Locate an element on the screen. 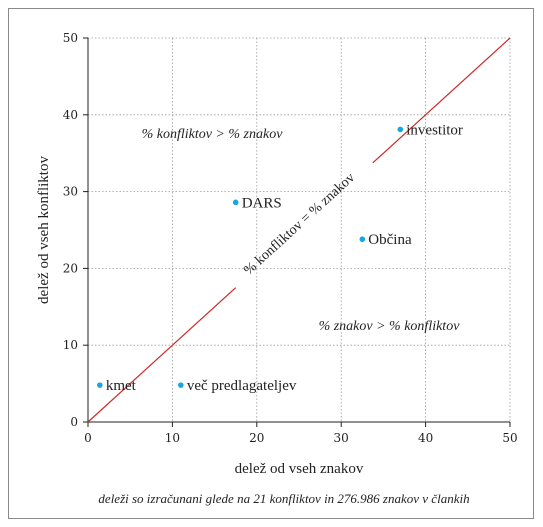  point-label: investitor is located at coordinates (434, 130).